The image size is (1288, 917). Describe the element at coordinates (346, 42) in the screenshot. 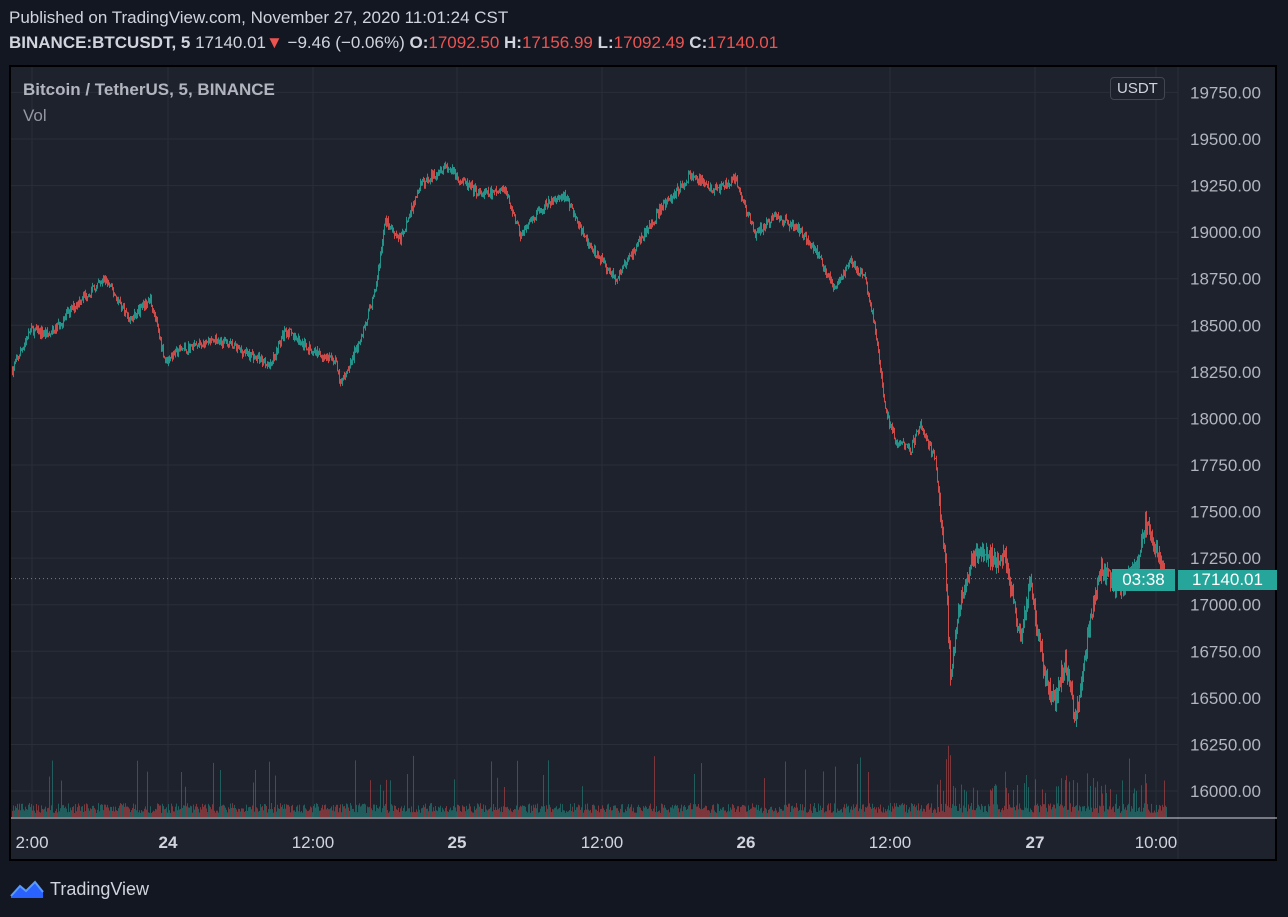

I see `change: −9.46 (−0.06%)` at that location.